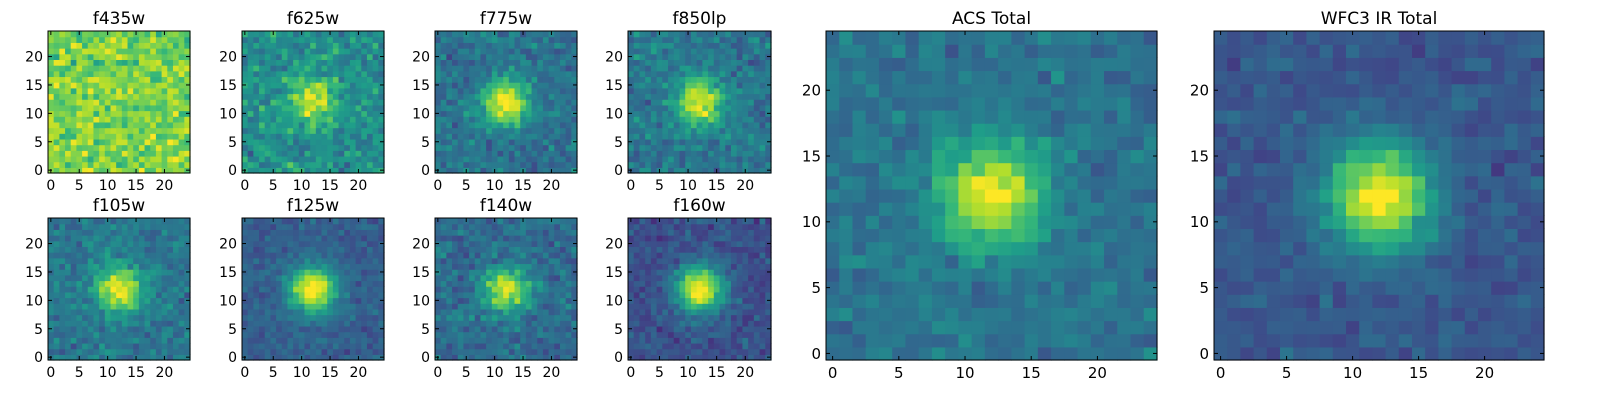 Image resolution: width=1600 pixels, height=400 pixels. I want to click on panel-title: f625w, so click(313, 19).